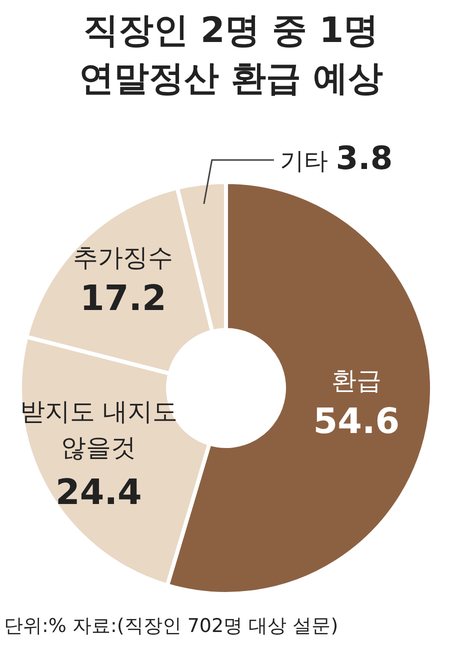 Image resolution: width=462 pixels, height=647 pixels. What do you see at coordinates (356, 422) in the screenshot?
I see `data-label: 54.6` at bounding box center [356, 422].